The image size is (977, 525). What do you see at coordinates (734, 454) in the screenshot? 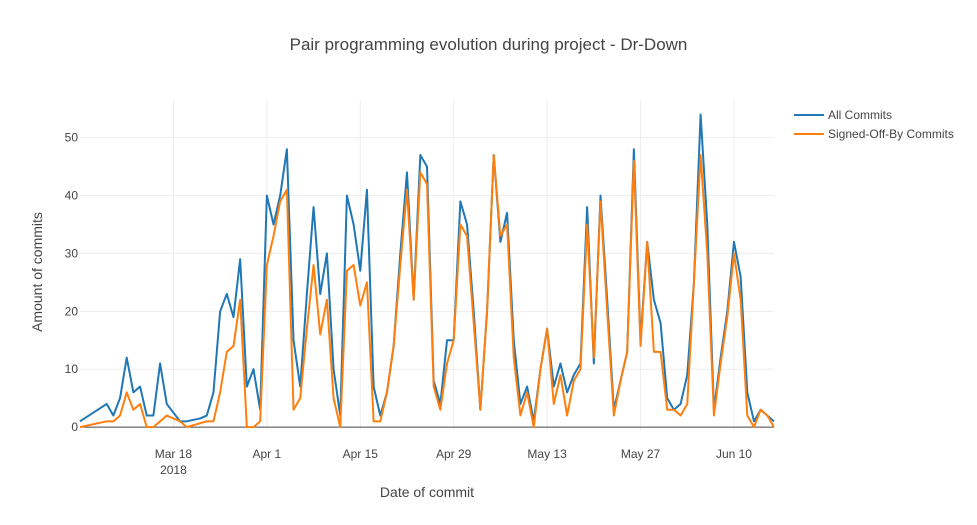
I see `x-tick-label: Jun 10` at bounding box center [734, 454].